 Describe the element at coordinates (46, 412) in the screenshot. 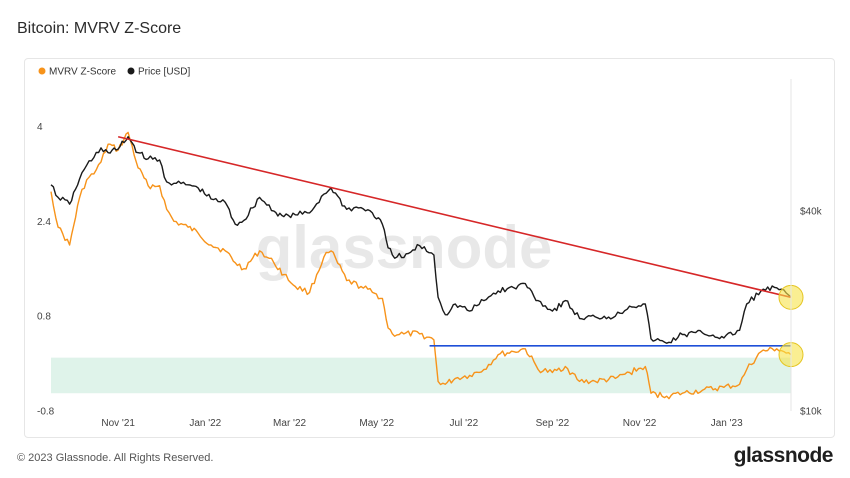

I see `y-left-tick-label: -0.8` at that location.